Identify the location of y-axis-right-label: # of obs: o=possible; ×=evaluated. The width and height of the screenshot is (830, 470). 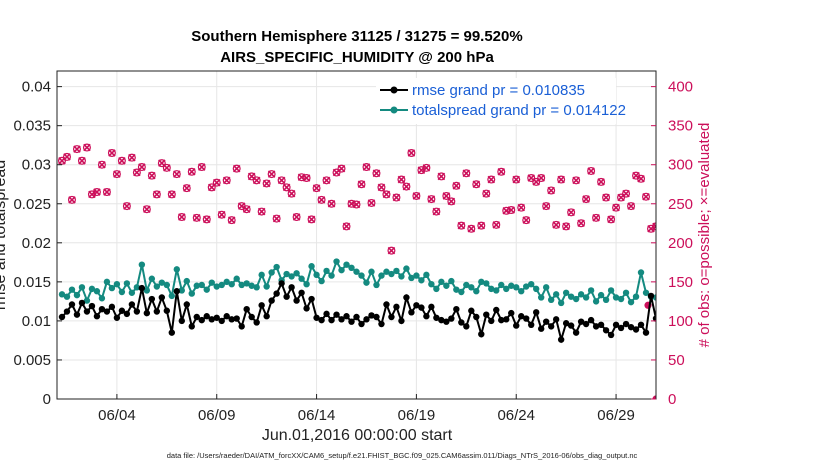
(704, 235).